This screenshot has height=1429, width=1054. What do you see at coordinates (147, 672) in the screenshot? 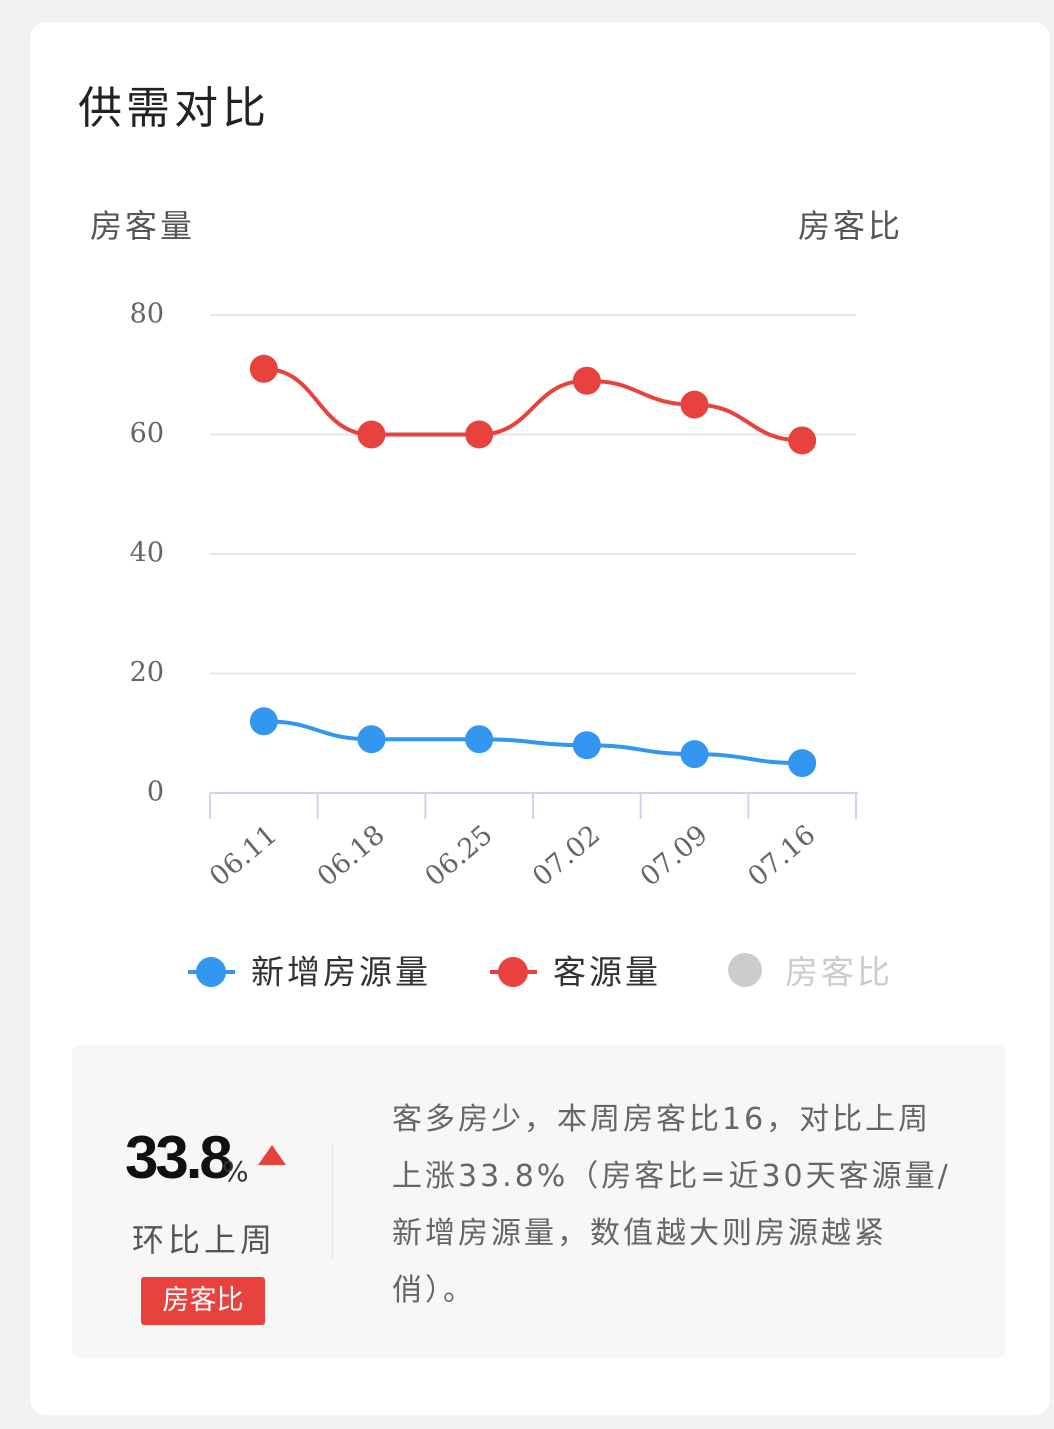
I see `y-tick-label: 20` at bounding box center [147, 672].